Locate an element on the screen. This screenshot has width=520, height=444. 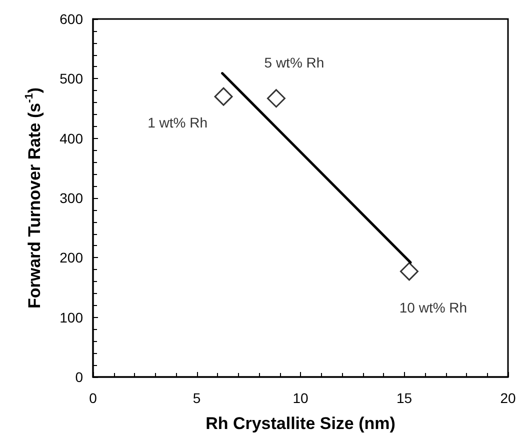
y-tick-label: 100 is located at coordinates (72, 317).